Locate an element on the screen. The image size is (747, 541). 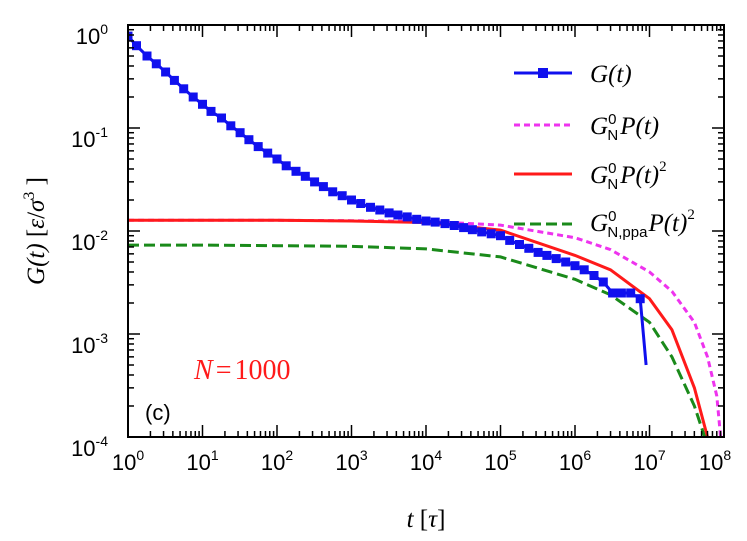
y-tick-label: 10⁰ is located at coordinates (92, 35).